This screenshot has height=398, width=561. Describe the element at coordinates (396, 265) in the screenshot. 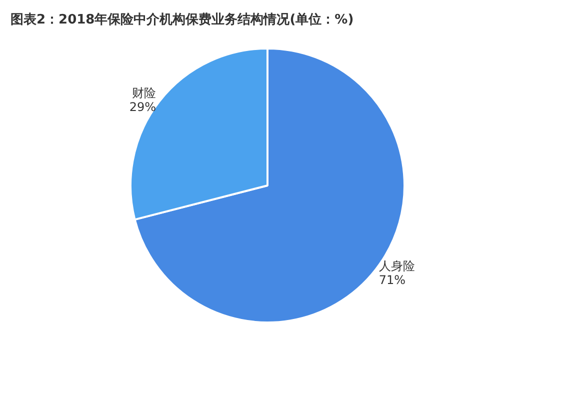

I see `slice-label: 人身险` at that location.